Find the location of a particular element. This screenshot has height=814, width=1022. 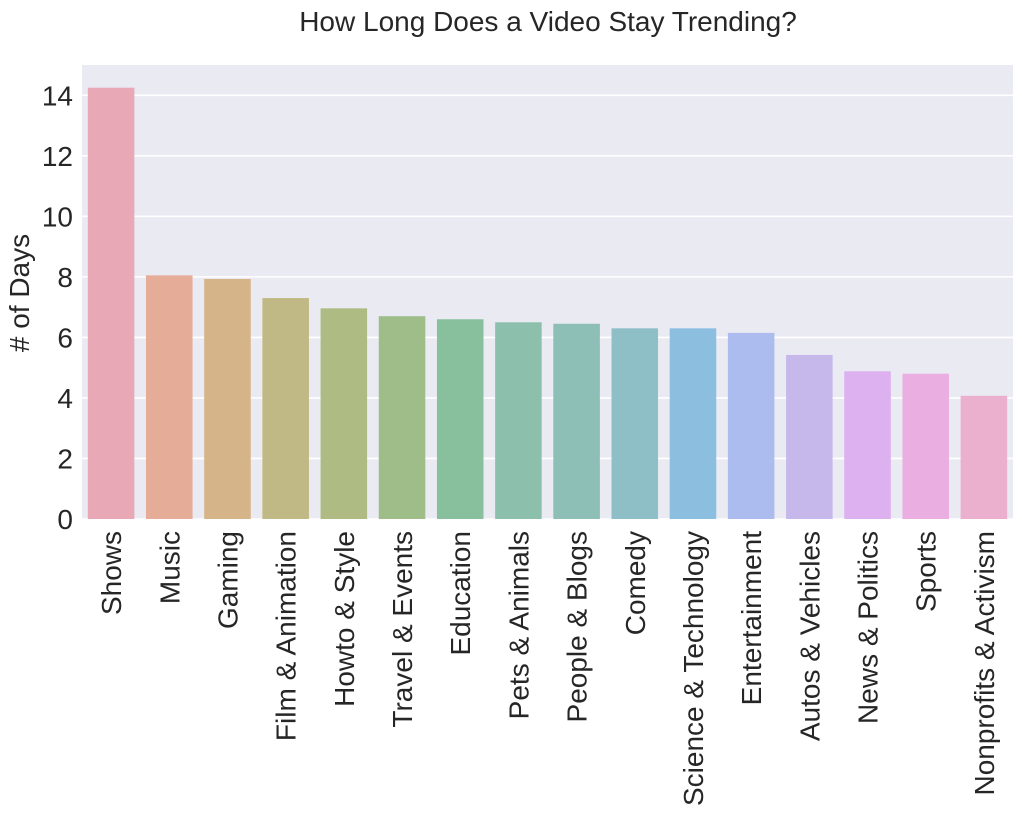

chart-title: How Long Does a Video Stay Trending? is located at coordinates (548, 21).